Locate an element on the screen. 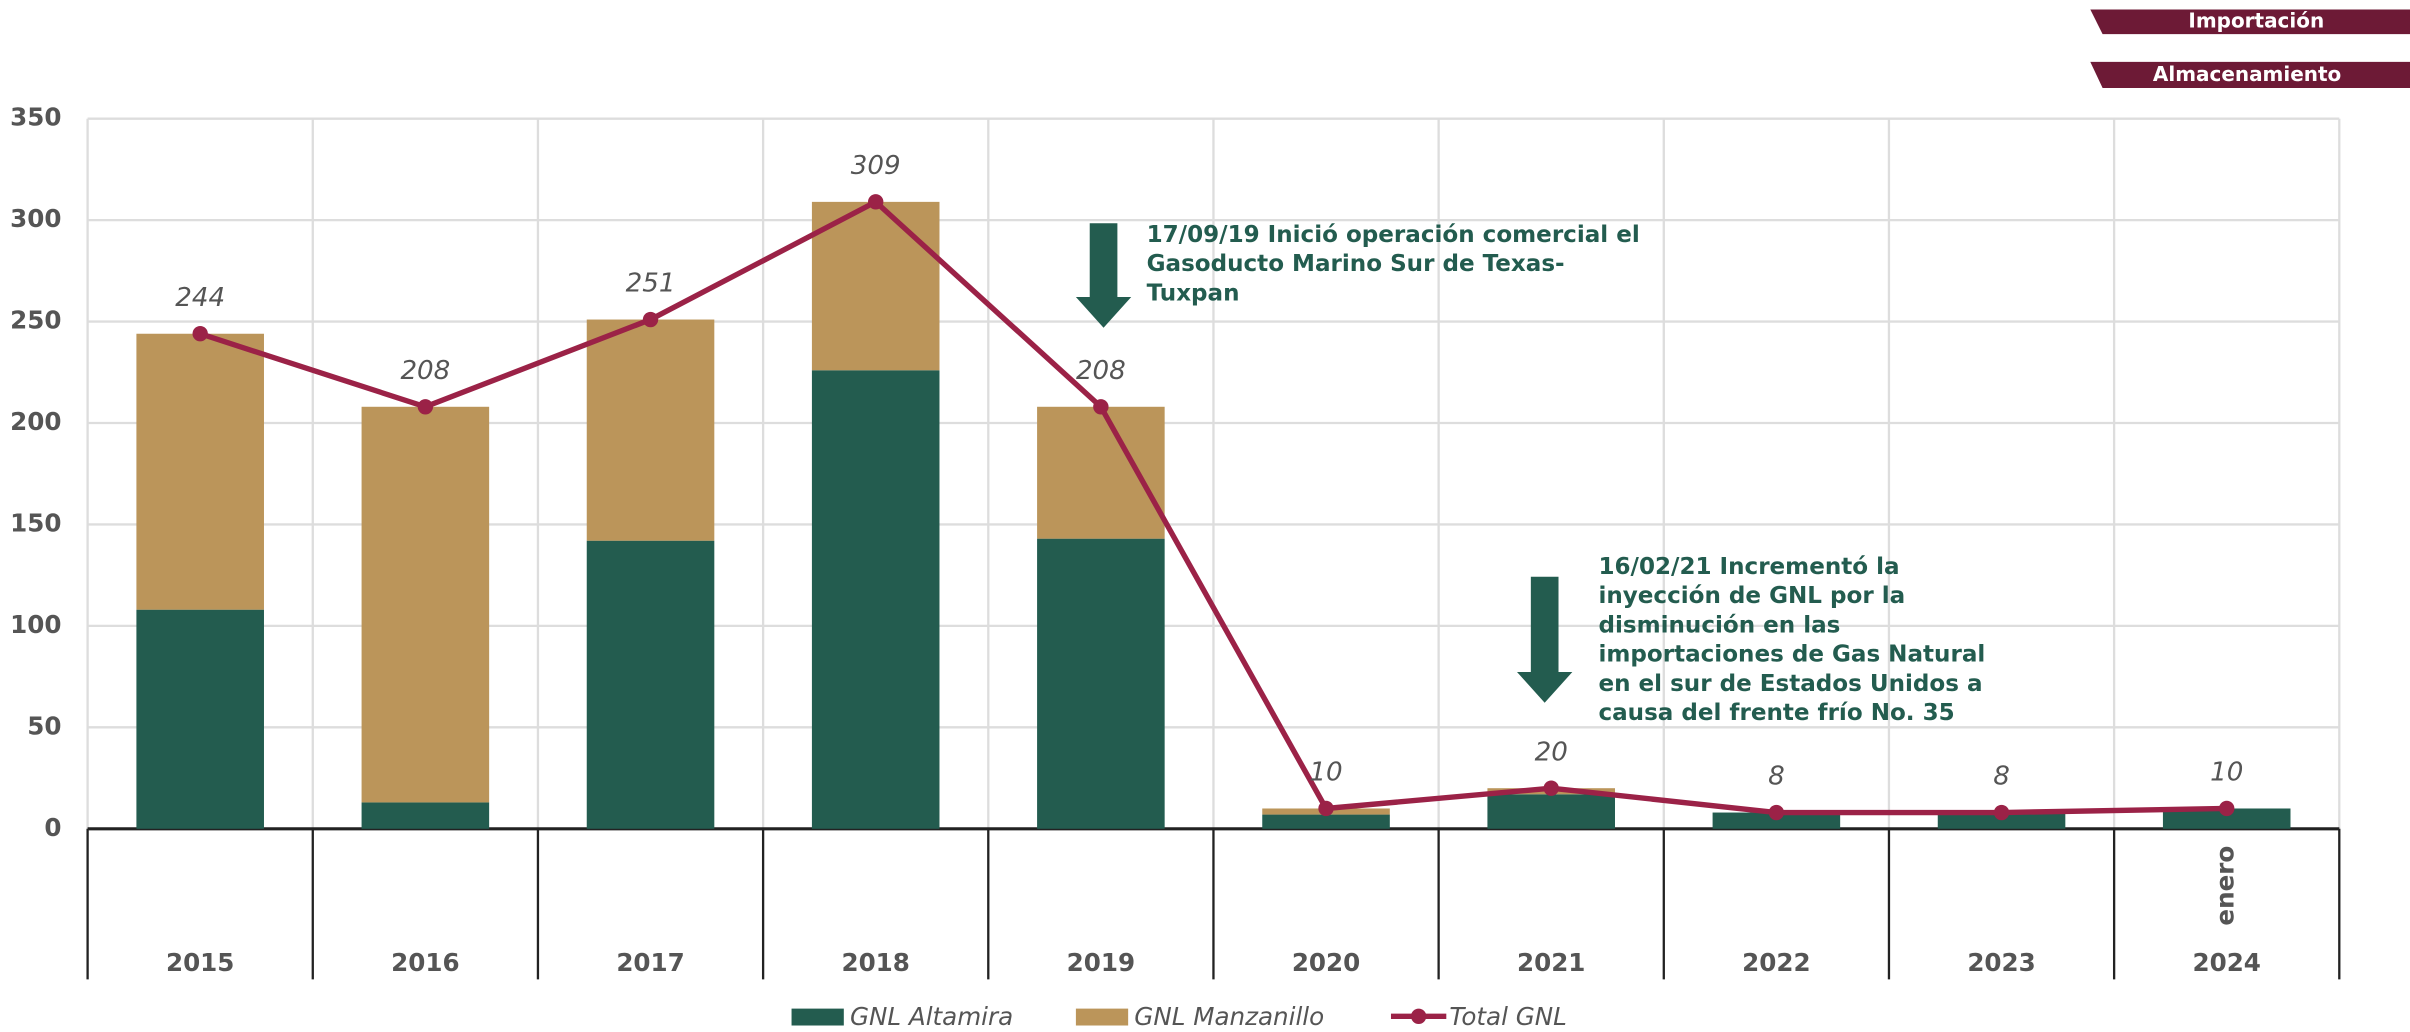  annotation: causa del frente frío No. 35 is located at coordinates (1776, 713).